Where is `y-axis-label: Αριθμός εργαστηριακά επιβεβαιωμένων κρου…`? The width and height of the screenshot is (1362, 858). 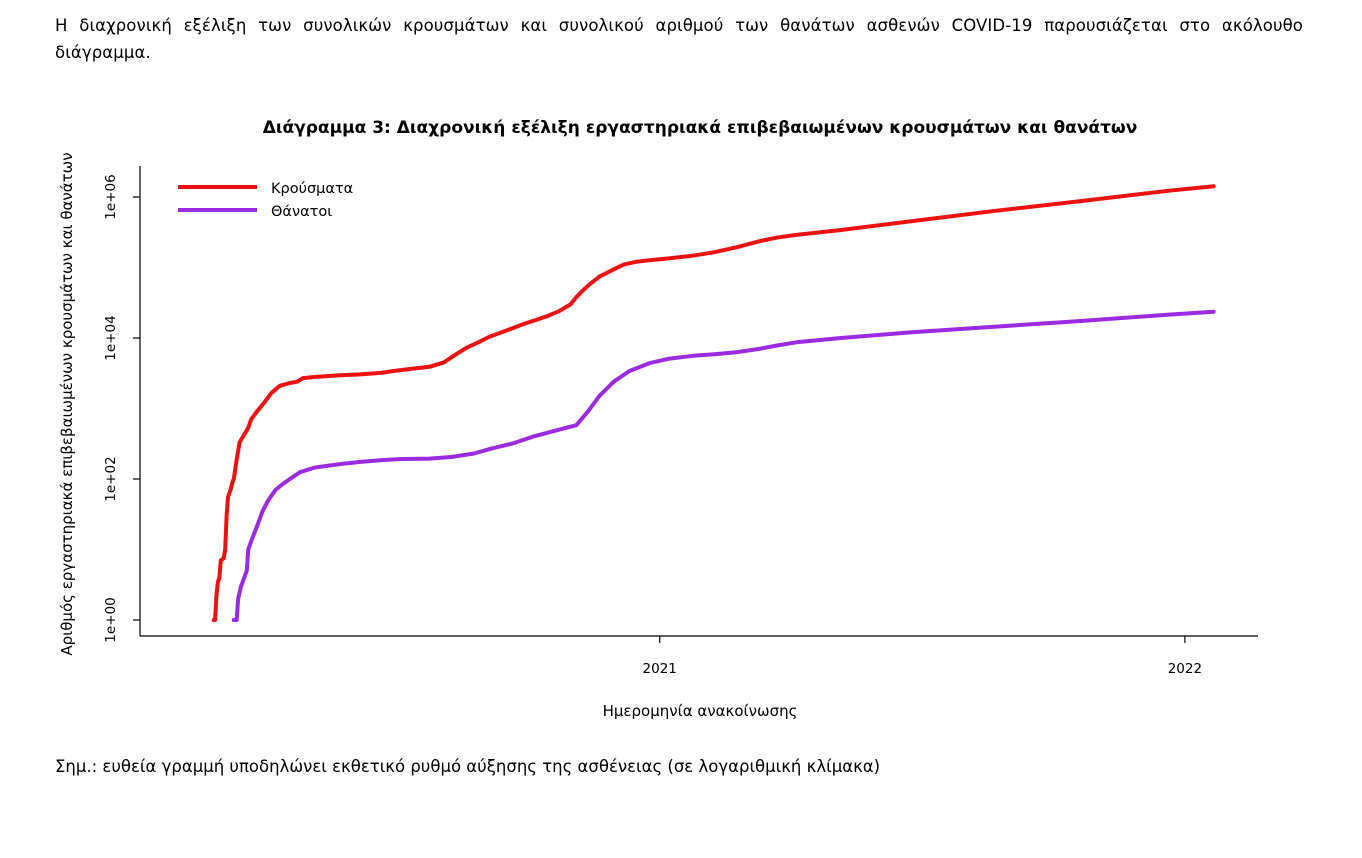
y-axis-label: Αριθμός εργαστηριακά επιβεβαιωμένων κρου… is located at coordinates (67, 403).